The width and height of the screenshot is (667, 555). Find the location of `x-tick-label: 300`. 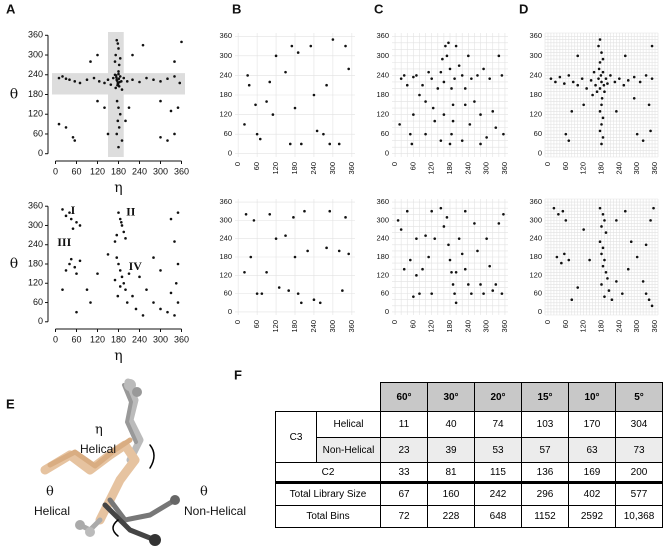

x-tick-label: 300 is located at coordinates (636, 168).